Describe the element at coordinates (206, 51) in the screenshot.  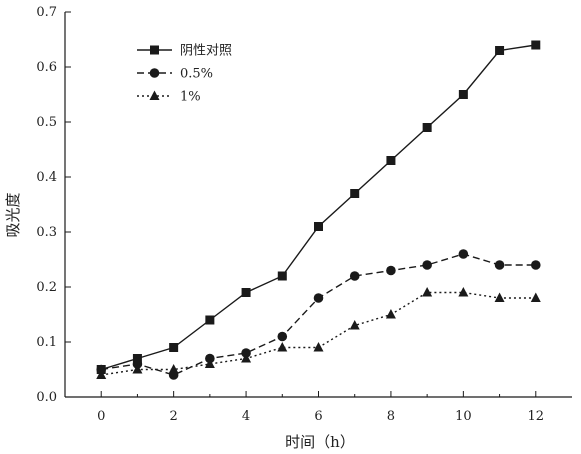
I see `legend-label: 阴性对照` at that location.